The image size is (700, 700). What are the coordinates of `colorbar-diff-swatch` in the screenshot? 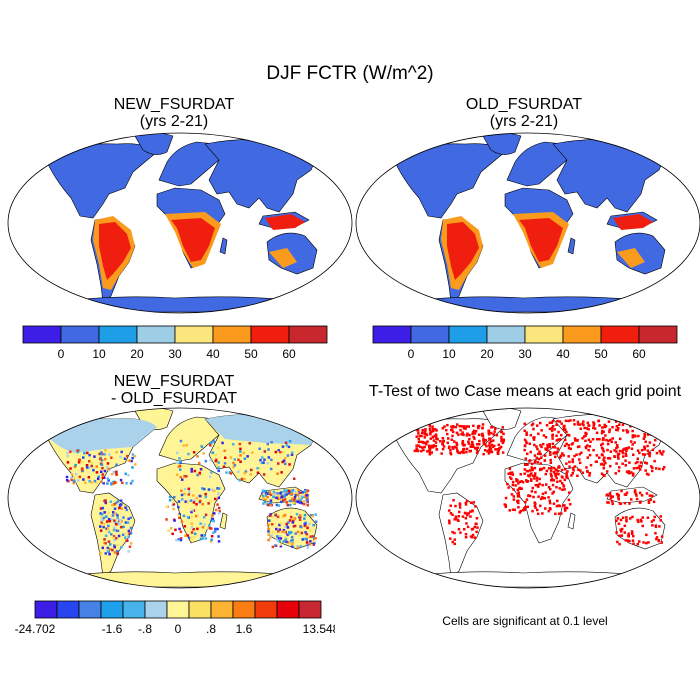 It's located at (310, 609).